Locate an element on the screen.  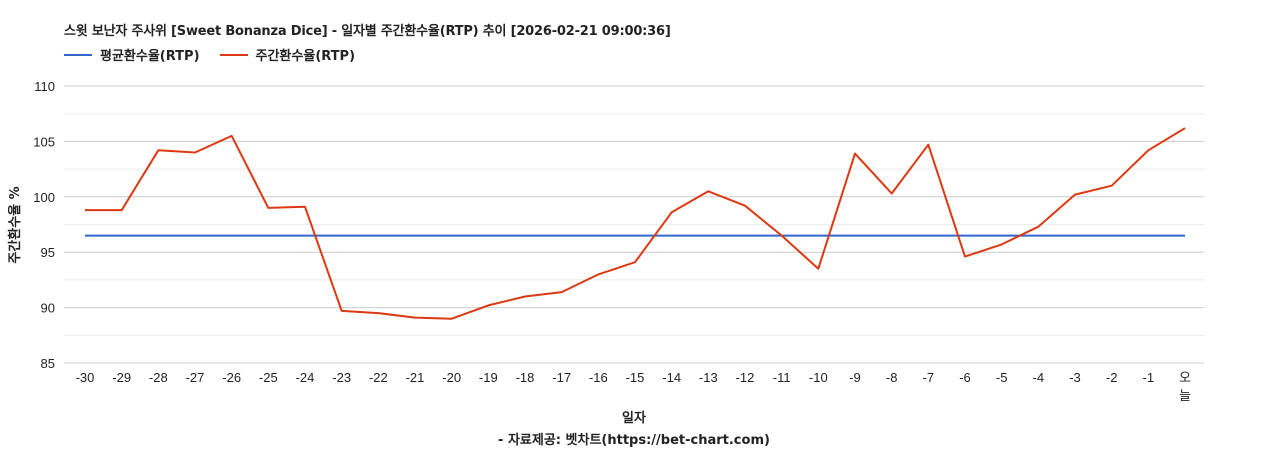
x-tick-label: -4 is located at coordinates (1039, 377).